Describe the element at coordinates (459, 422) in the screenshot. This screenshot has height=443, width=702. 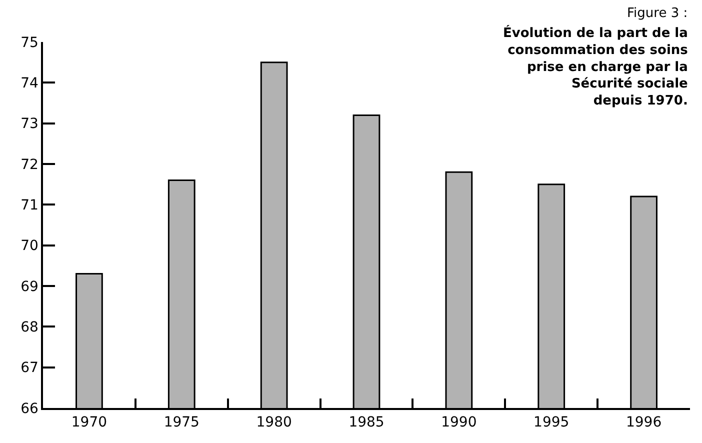
I see `x-tick-label: 1990` at that location.